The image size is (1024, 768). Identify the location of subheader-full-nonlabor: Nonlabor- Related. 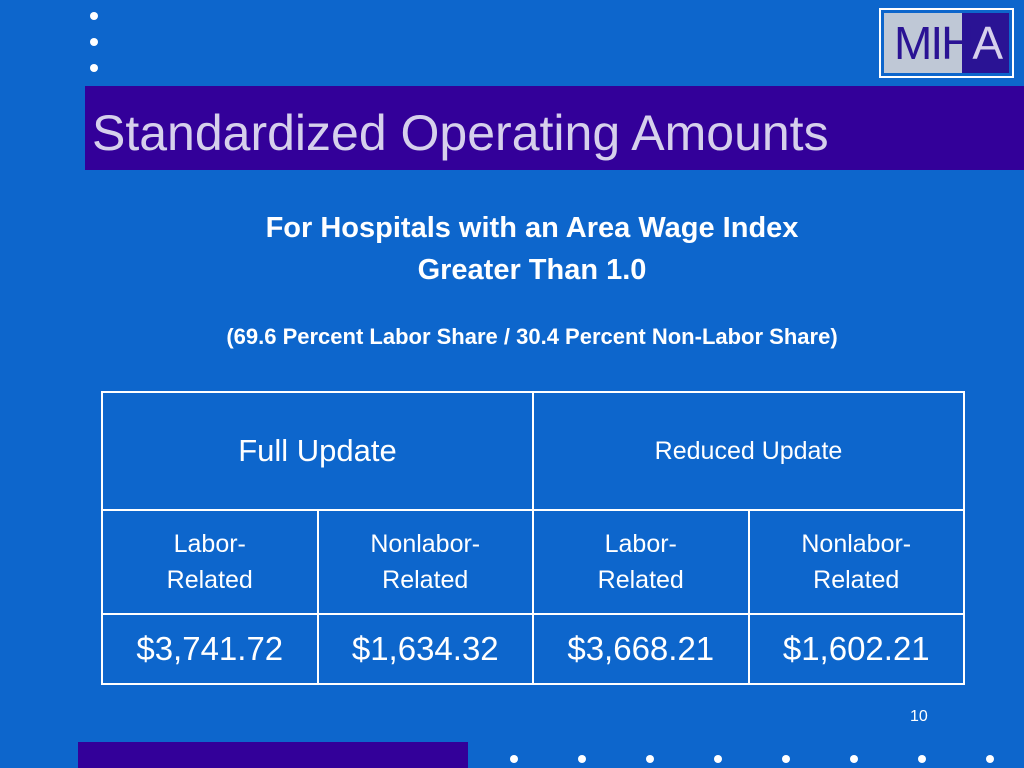
(425, 562).